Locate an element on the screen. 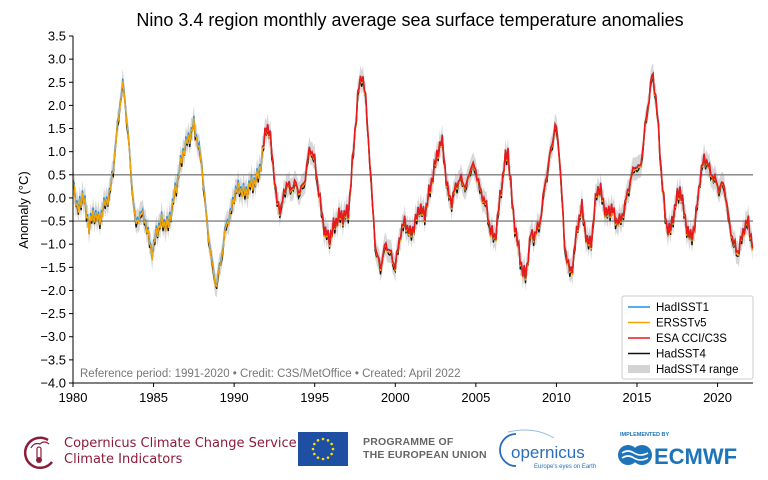  ecmwf-implemented-by: IMPLEMENTED BY is located at coordinates (645, 435).